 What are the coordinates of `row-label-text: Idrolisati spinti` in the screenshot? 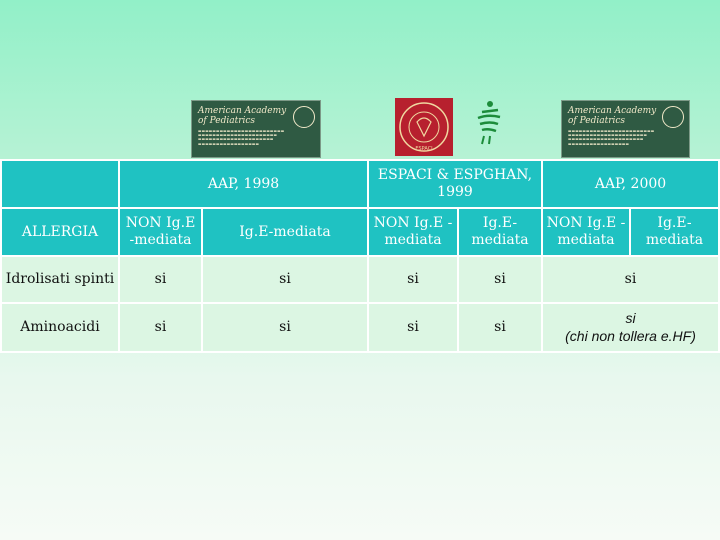 It's located at (60, 279).